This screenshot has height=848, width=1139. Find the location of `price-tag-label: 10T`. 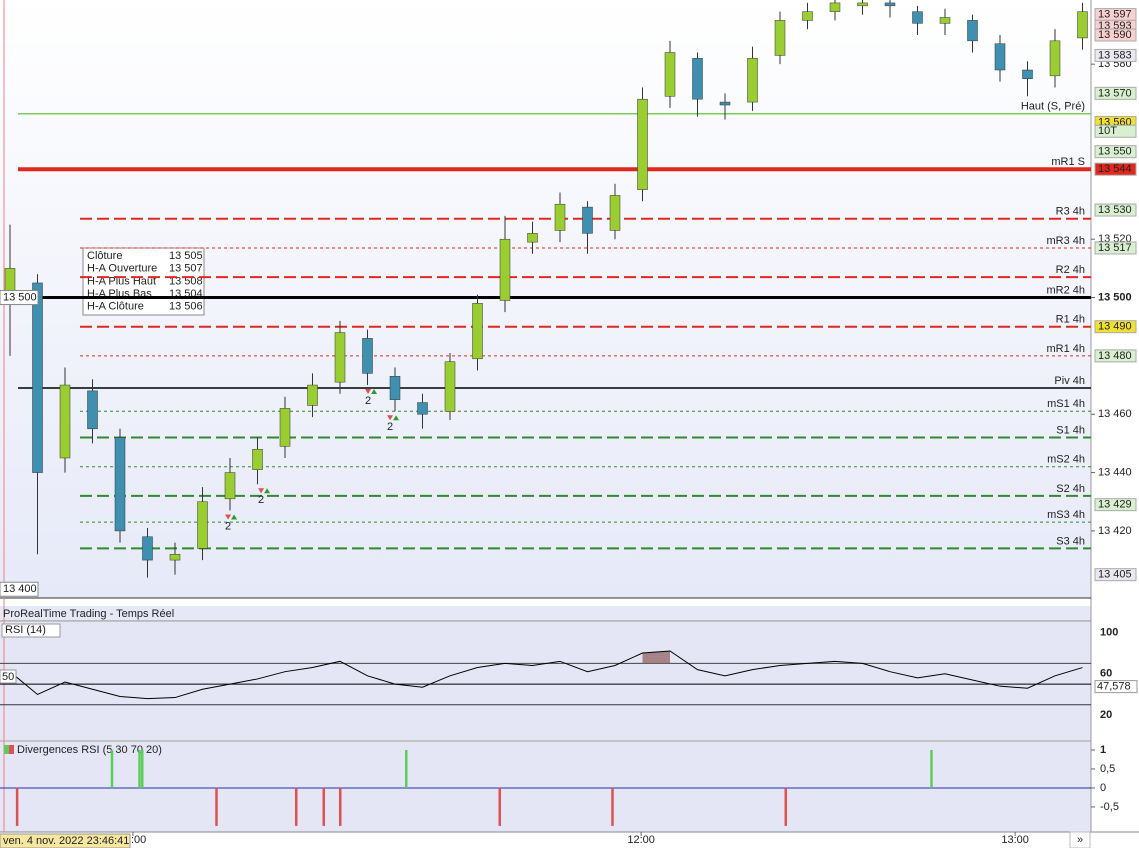

price-tag-label: 10T is located at coordinates (1107, 131).